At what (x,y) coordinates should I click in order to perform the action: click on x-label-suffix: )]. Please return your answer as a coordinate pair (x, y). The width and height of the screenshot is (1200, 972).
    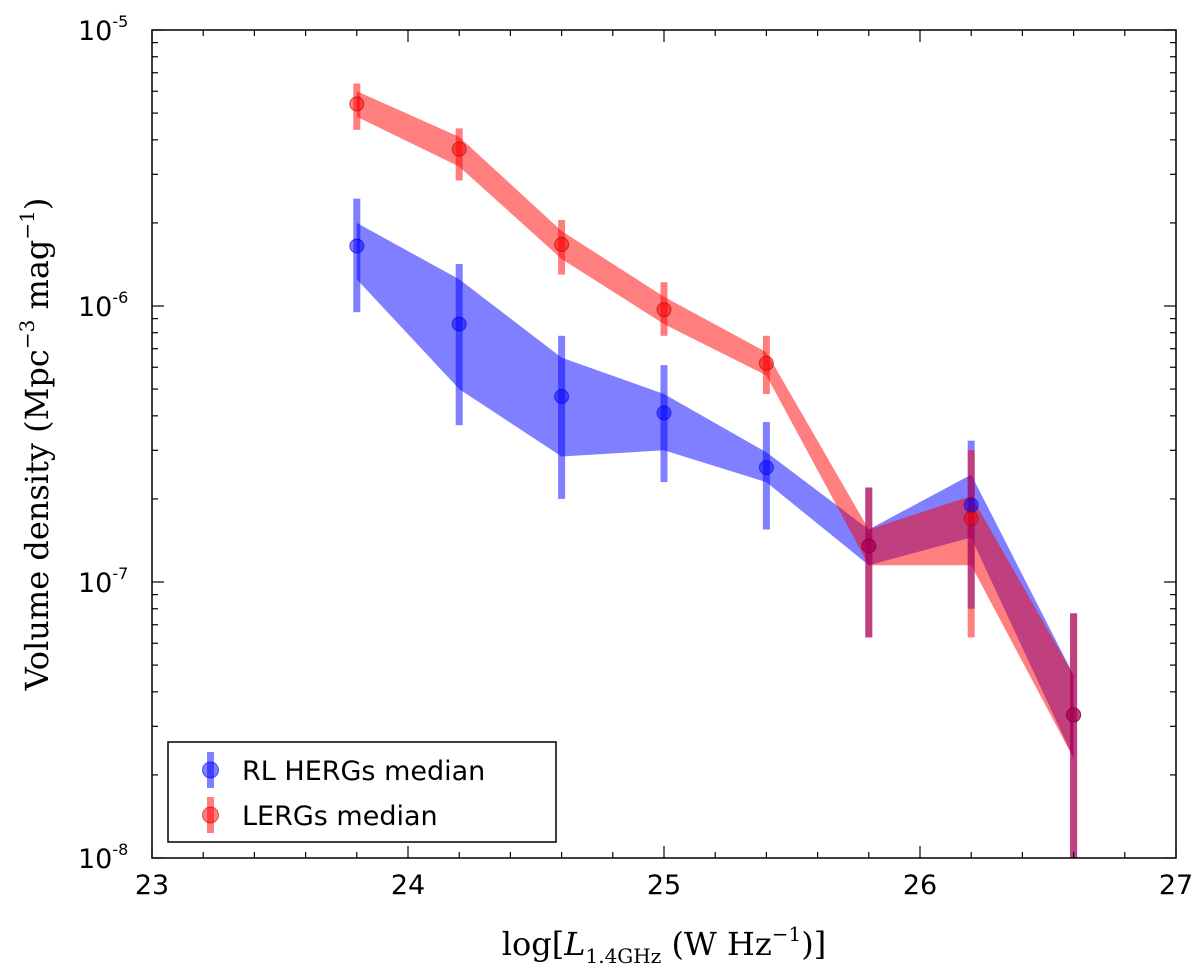
    Looking at the image, I should click on (813, 944).